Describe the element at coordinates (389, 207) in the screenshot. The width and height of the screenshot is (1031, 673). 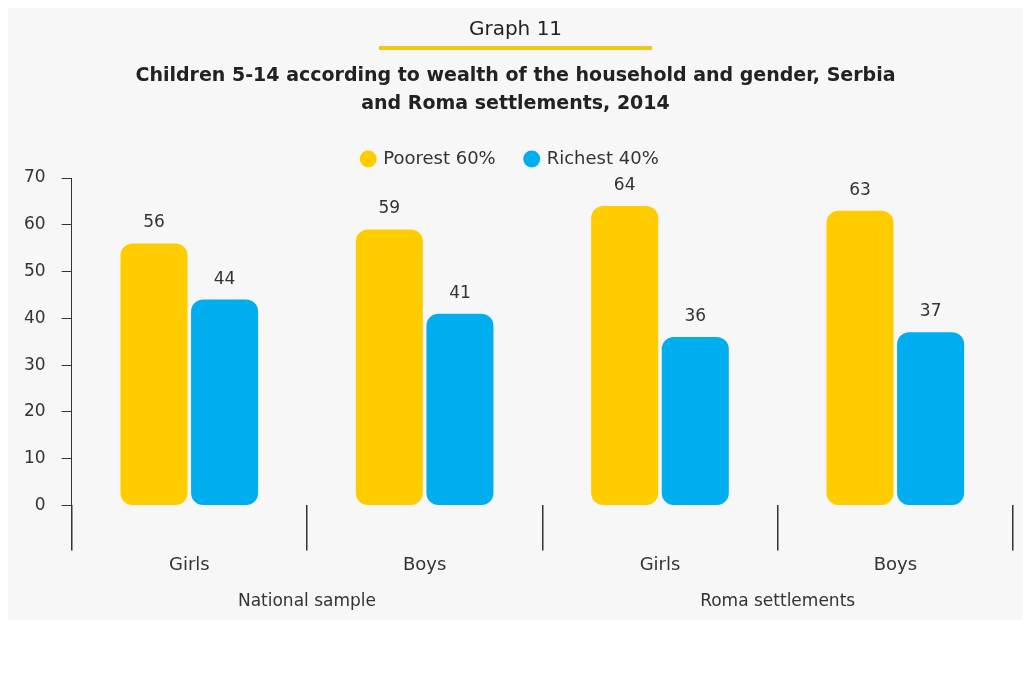
I see `data-label: 59` at that location.